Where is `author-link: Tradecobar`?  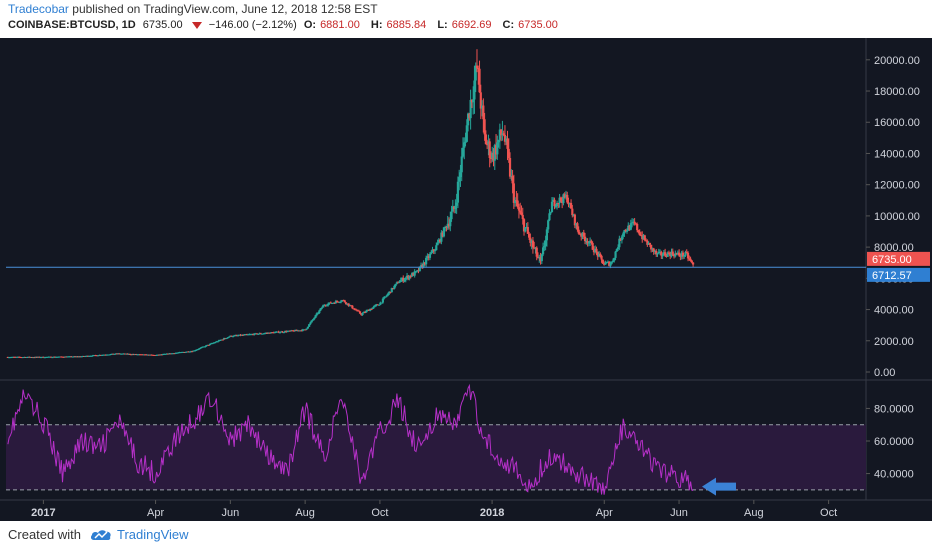 author-link: Tradecobar is located at coordinates (38, 9).